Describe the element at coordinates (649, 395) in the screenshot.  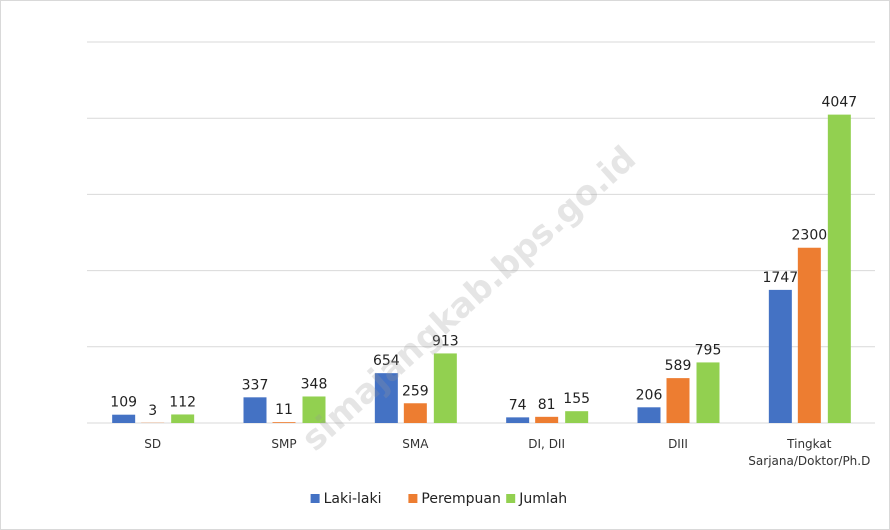
I see `data-label: 206` at that location.